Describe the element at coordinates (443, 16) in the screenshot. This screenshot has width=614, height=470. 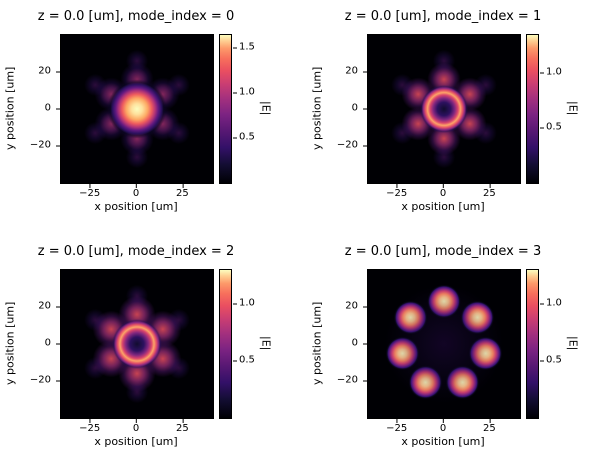
I see `plot-title: z = 0.0 [um], mode_index = 1` at that location.